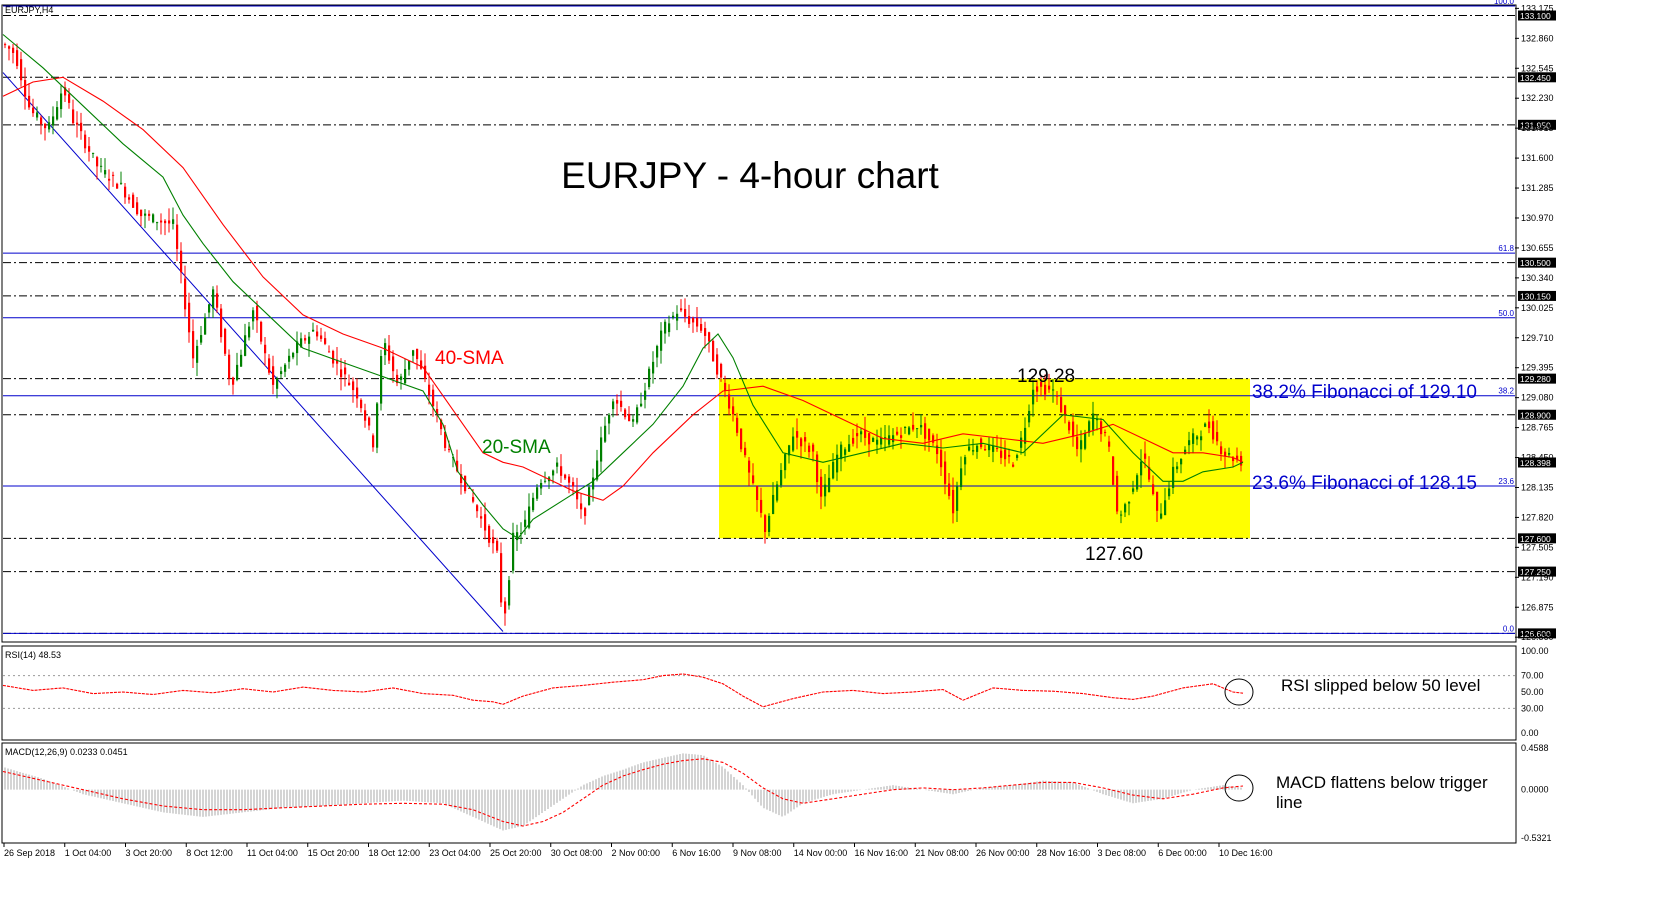  Describe the element at coordinates (1506, 481) in the screenshot. I see `fib-label: 23.6` at that location.